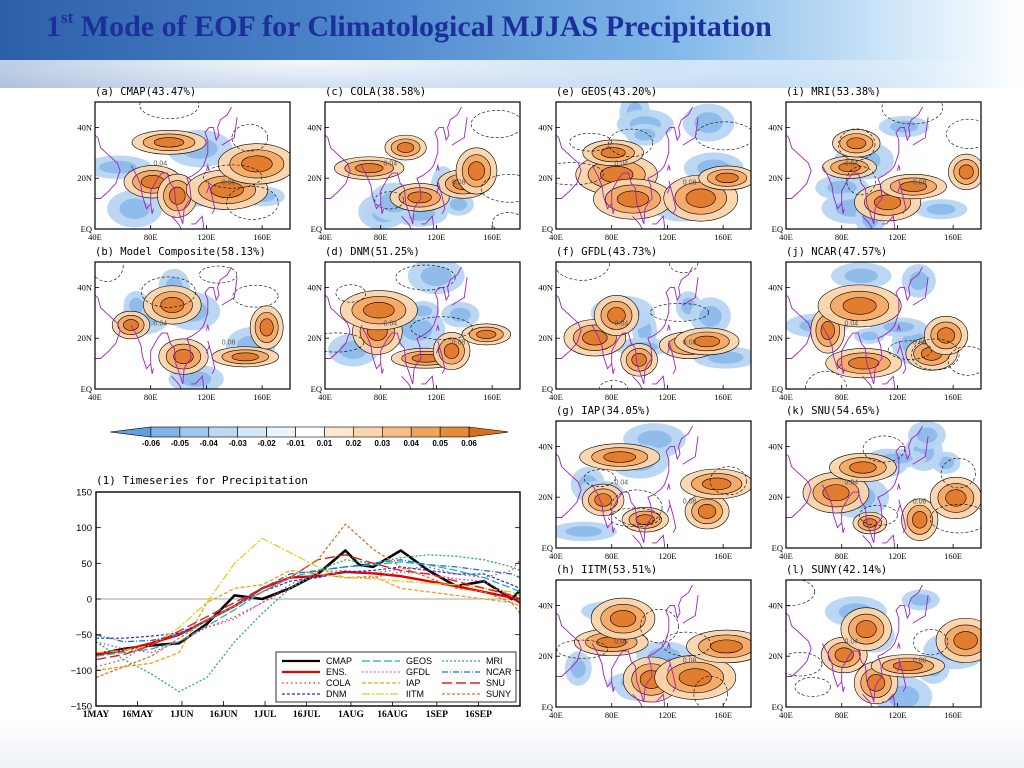  I want to click on y-tick-label: 20N, so click(314, 338).